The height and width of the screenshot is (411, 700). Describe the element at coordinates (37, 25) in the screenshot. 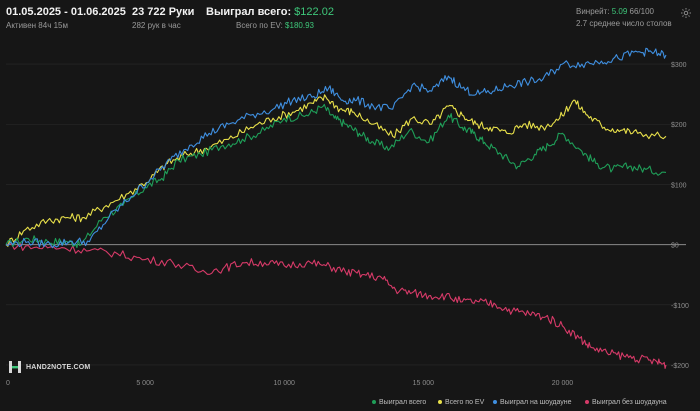

I see `active-time: Активен 84ч 15м` at that location.